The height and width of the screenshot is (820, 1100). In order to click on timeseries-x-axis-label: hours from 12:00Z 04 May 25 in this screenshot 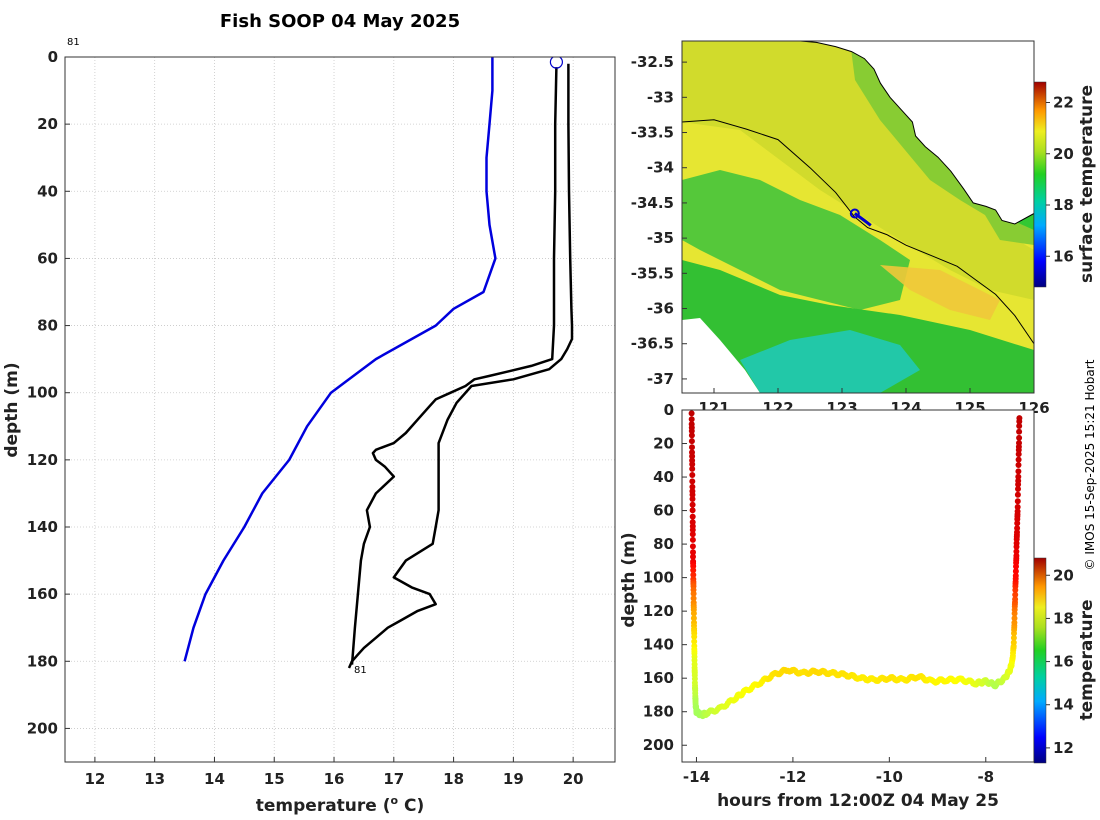, I will do `click(858, 801)`.